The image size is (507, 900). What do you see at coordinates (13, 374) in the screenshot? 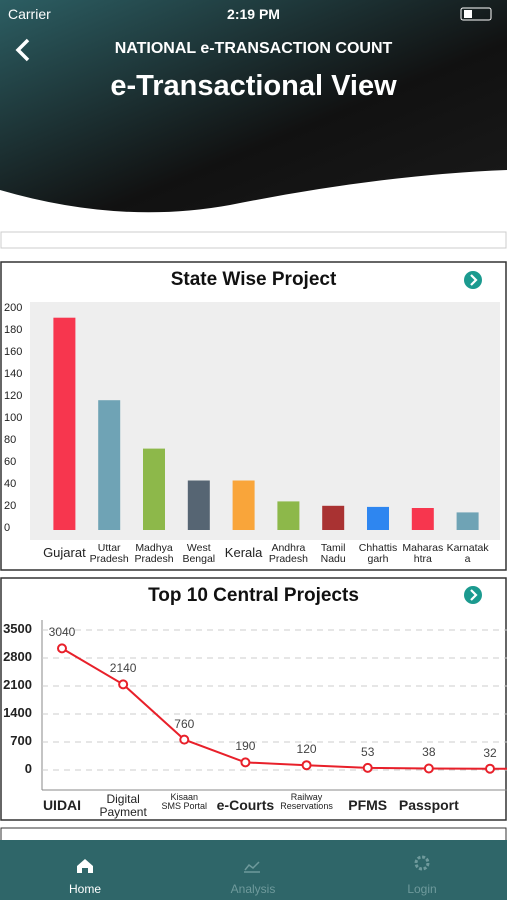
I see `y-tick-label: 140` at bounding box center [13, 374].